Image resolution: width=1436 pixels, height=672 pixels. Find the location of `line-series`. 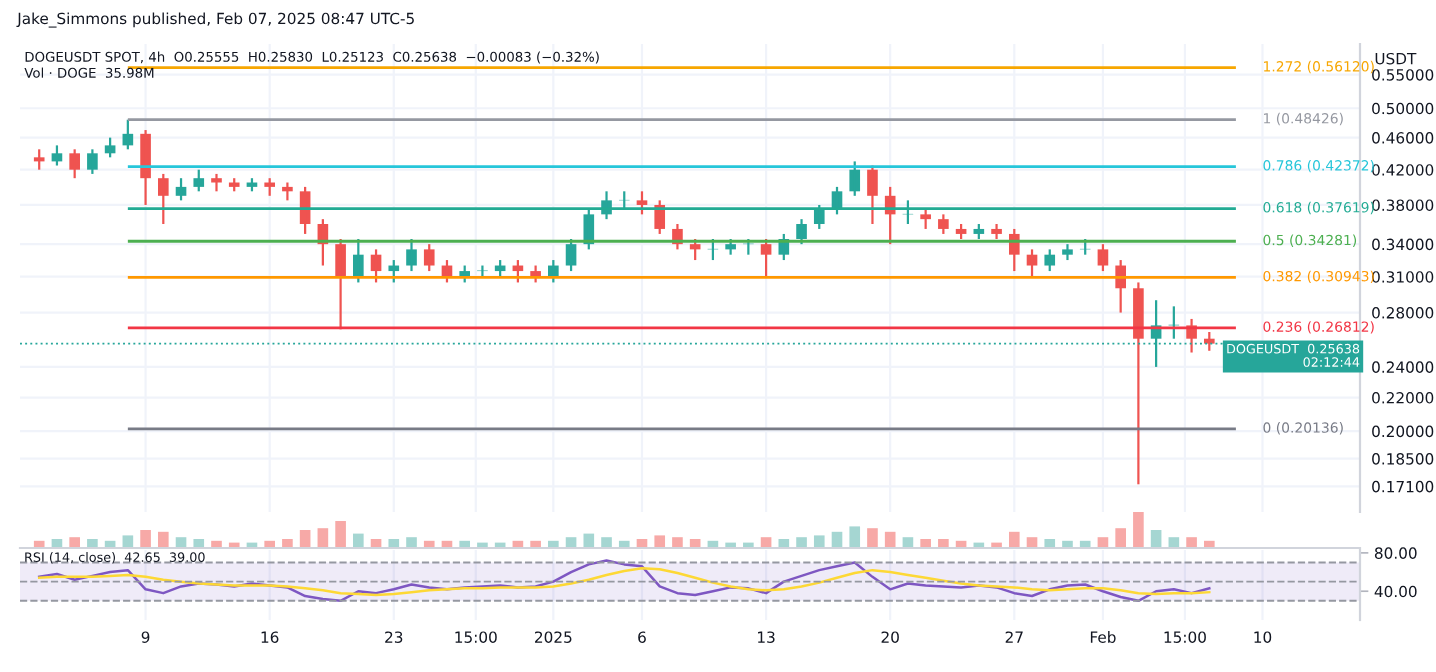

line-series is located at coordinates (624, 581).